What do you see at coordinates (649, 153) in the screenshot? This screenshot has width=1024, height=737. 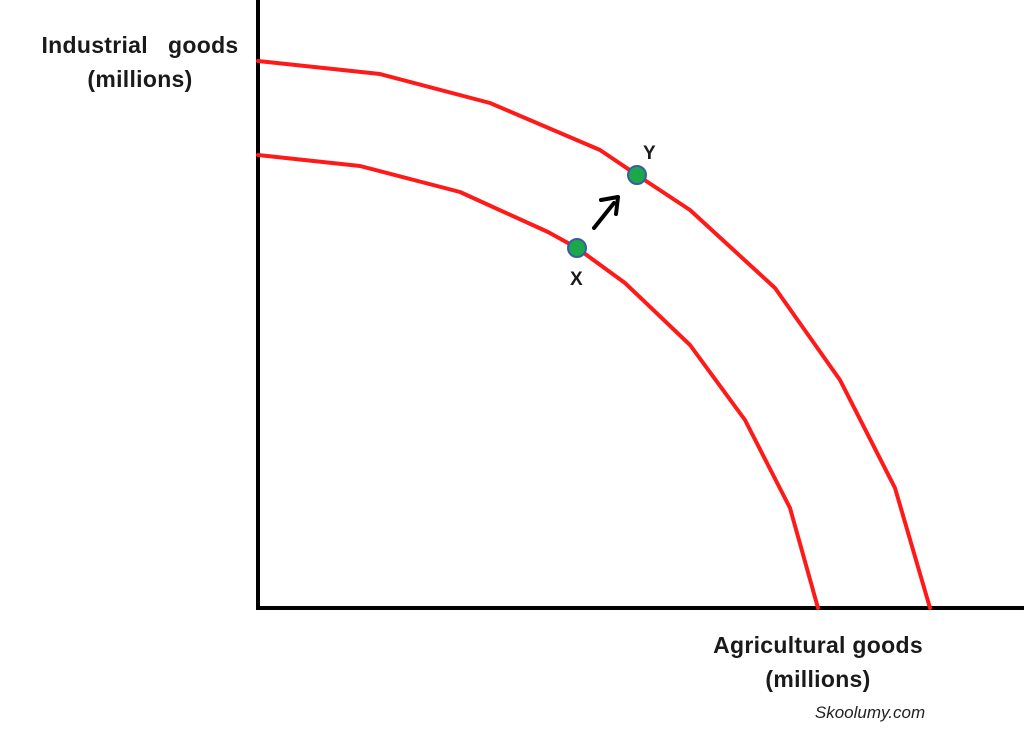 I see `point-y-label: Y` at bounding box center [649, 153].